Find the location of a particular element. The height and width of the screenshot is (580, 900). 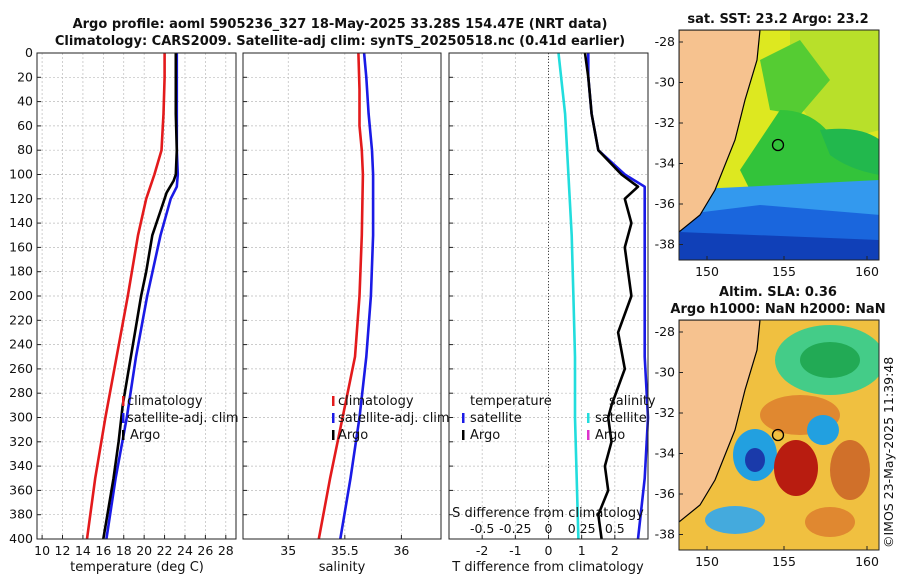

sst-map-frame is located at coordinates (779, 145).